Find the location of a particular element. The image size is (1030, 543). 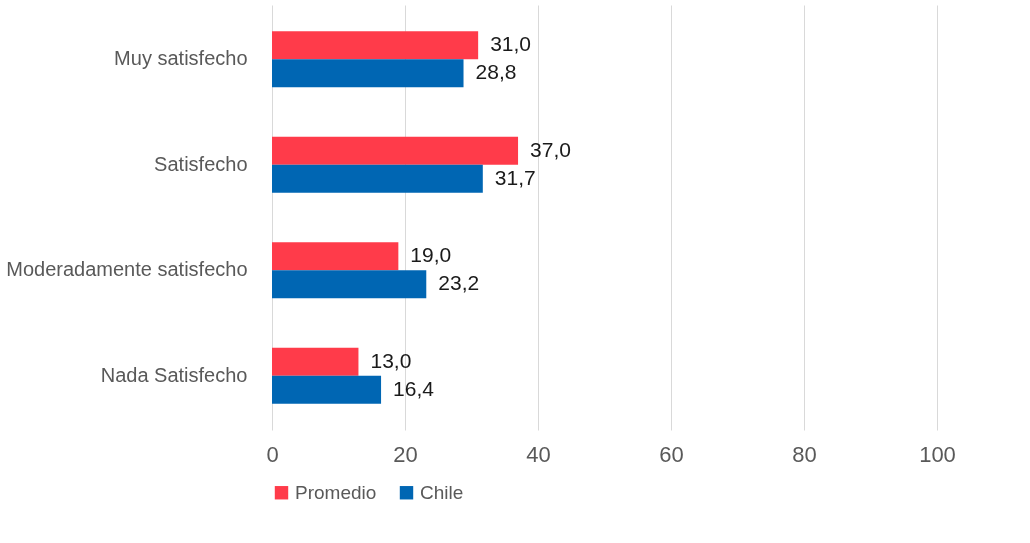

y-tick-label: Moderadamente satisfecho is located at coordinates (127, 269).